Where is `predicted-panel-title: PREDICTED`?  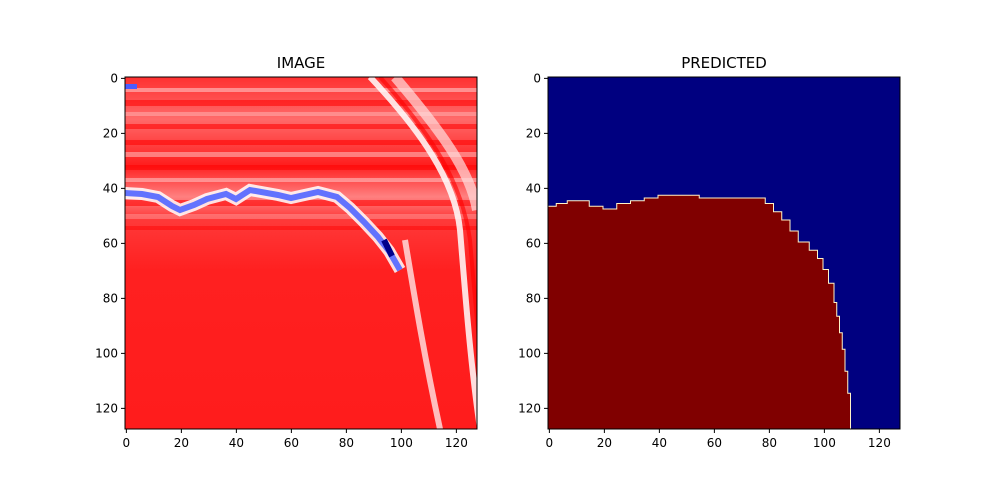
predicted-panel-title: PREDICTED is located at coordinates (724, 63).